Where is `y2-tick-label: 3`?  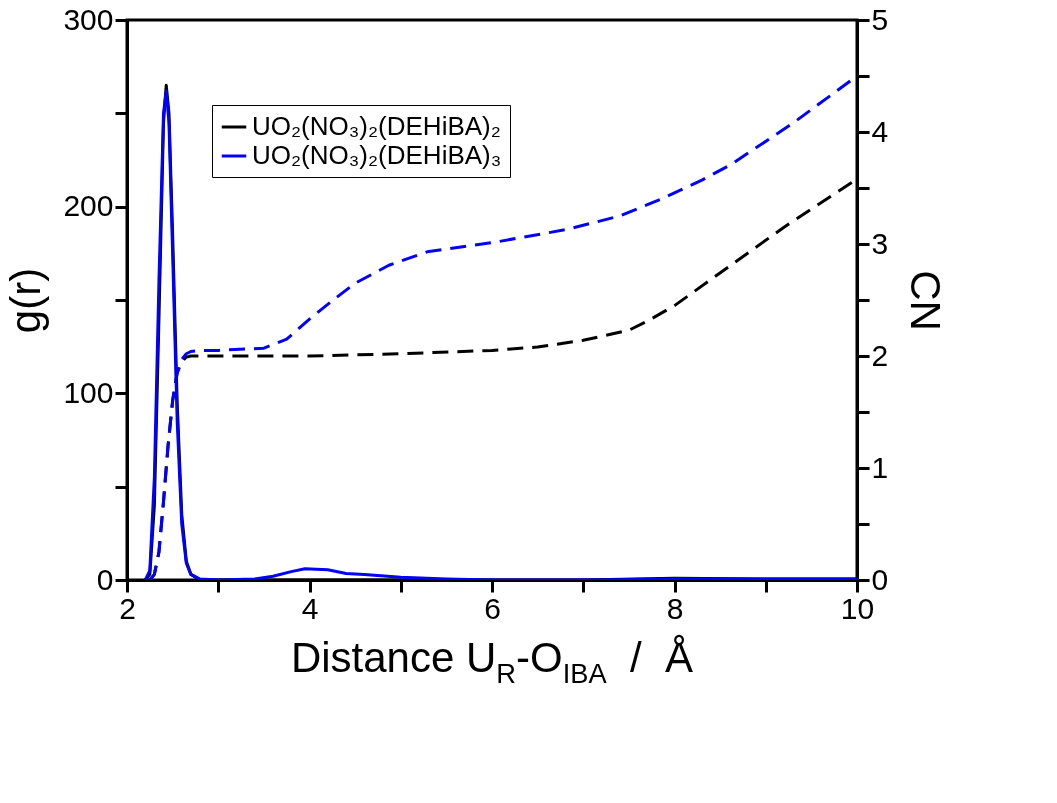
y2-tick-label: 3 is located at coordinates (880, 243).